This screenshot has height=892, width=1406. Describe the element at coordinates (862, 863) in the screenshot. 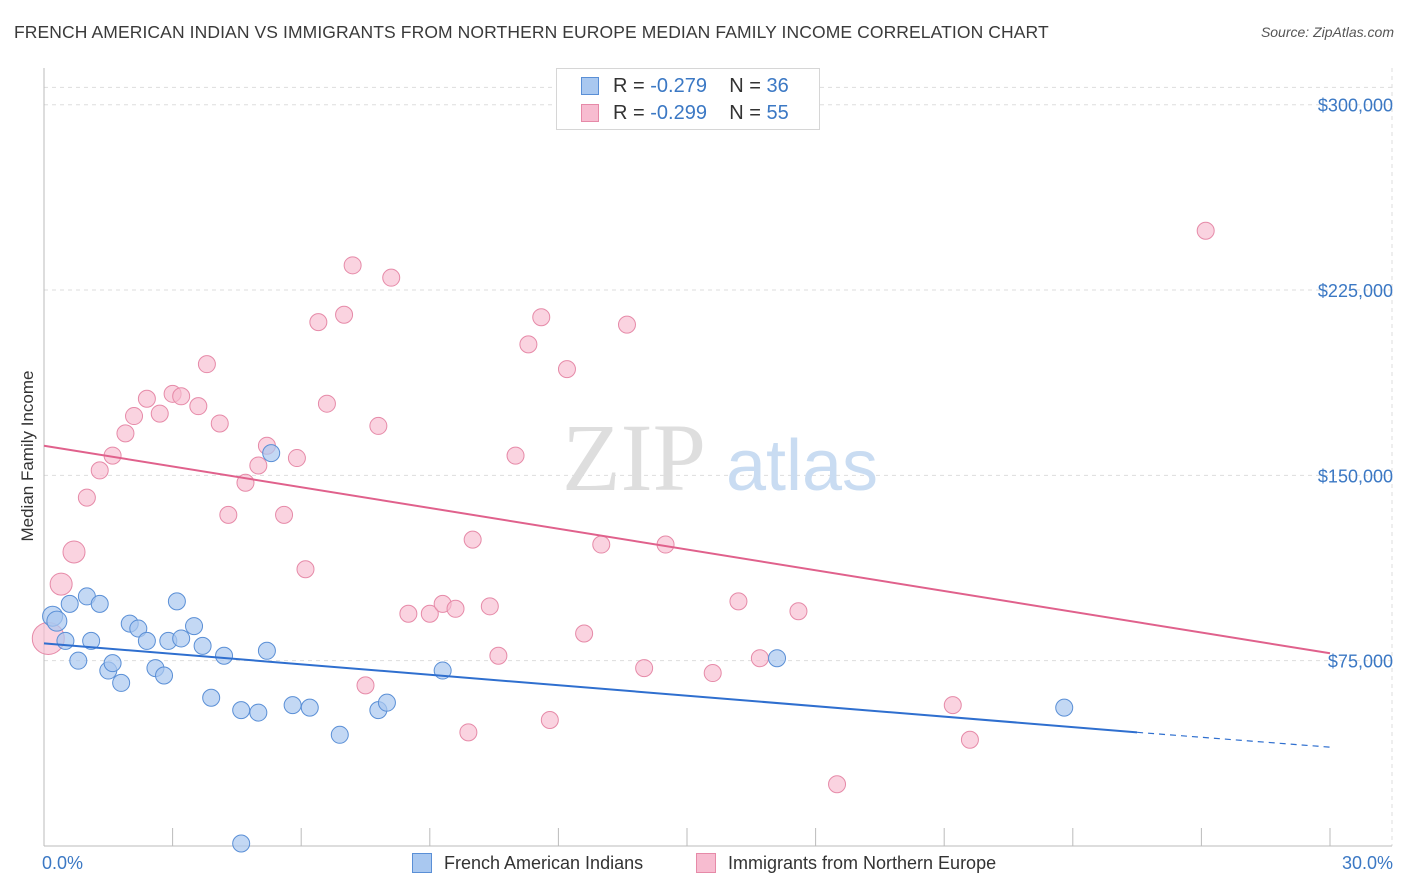

I see `legend-label: Immigrants from Northern Europe` at that location.